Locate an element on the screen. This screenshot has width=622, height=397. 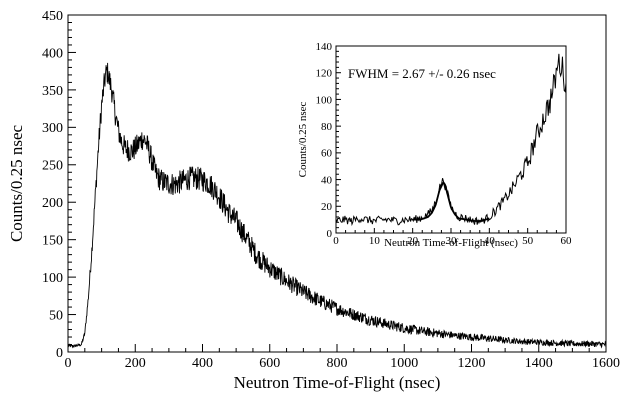
main-x-tick-label: 0 is located at coordinates (68, 363).